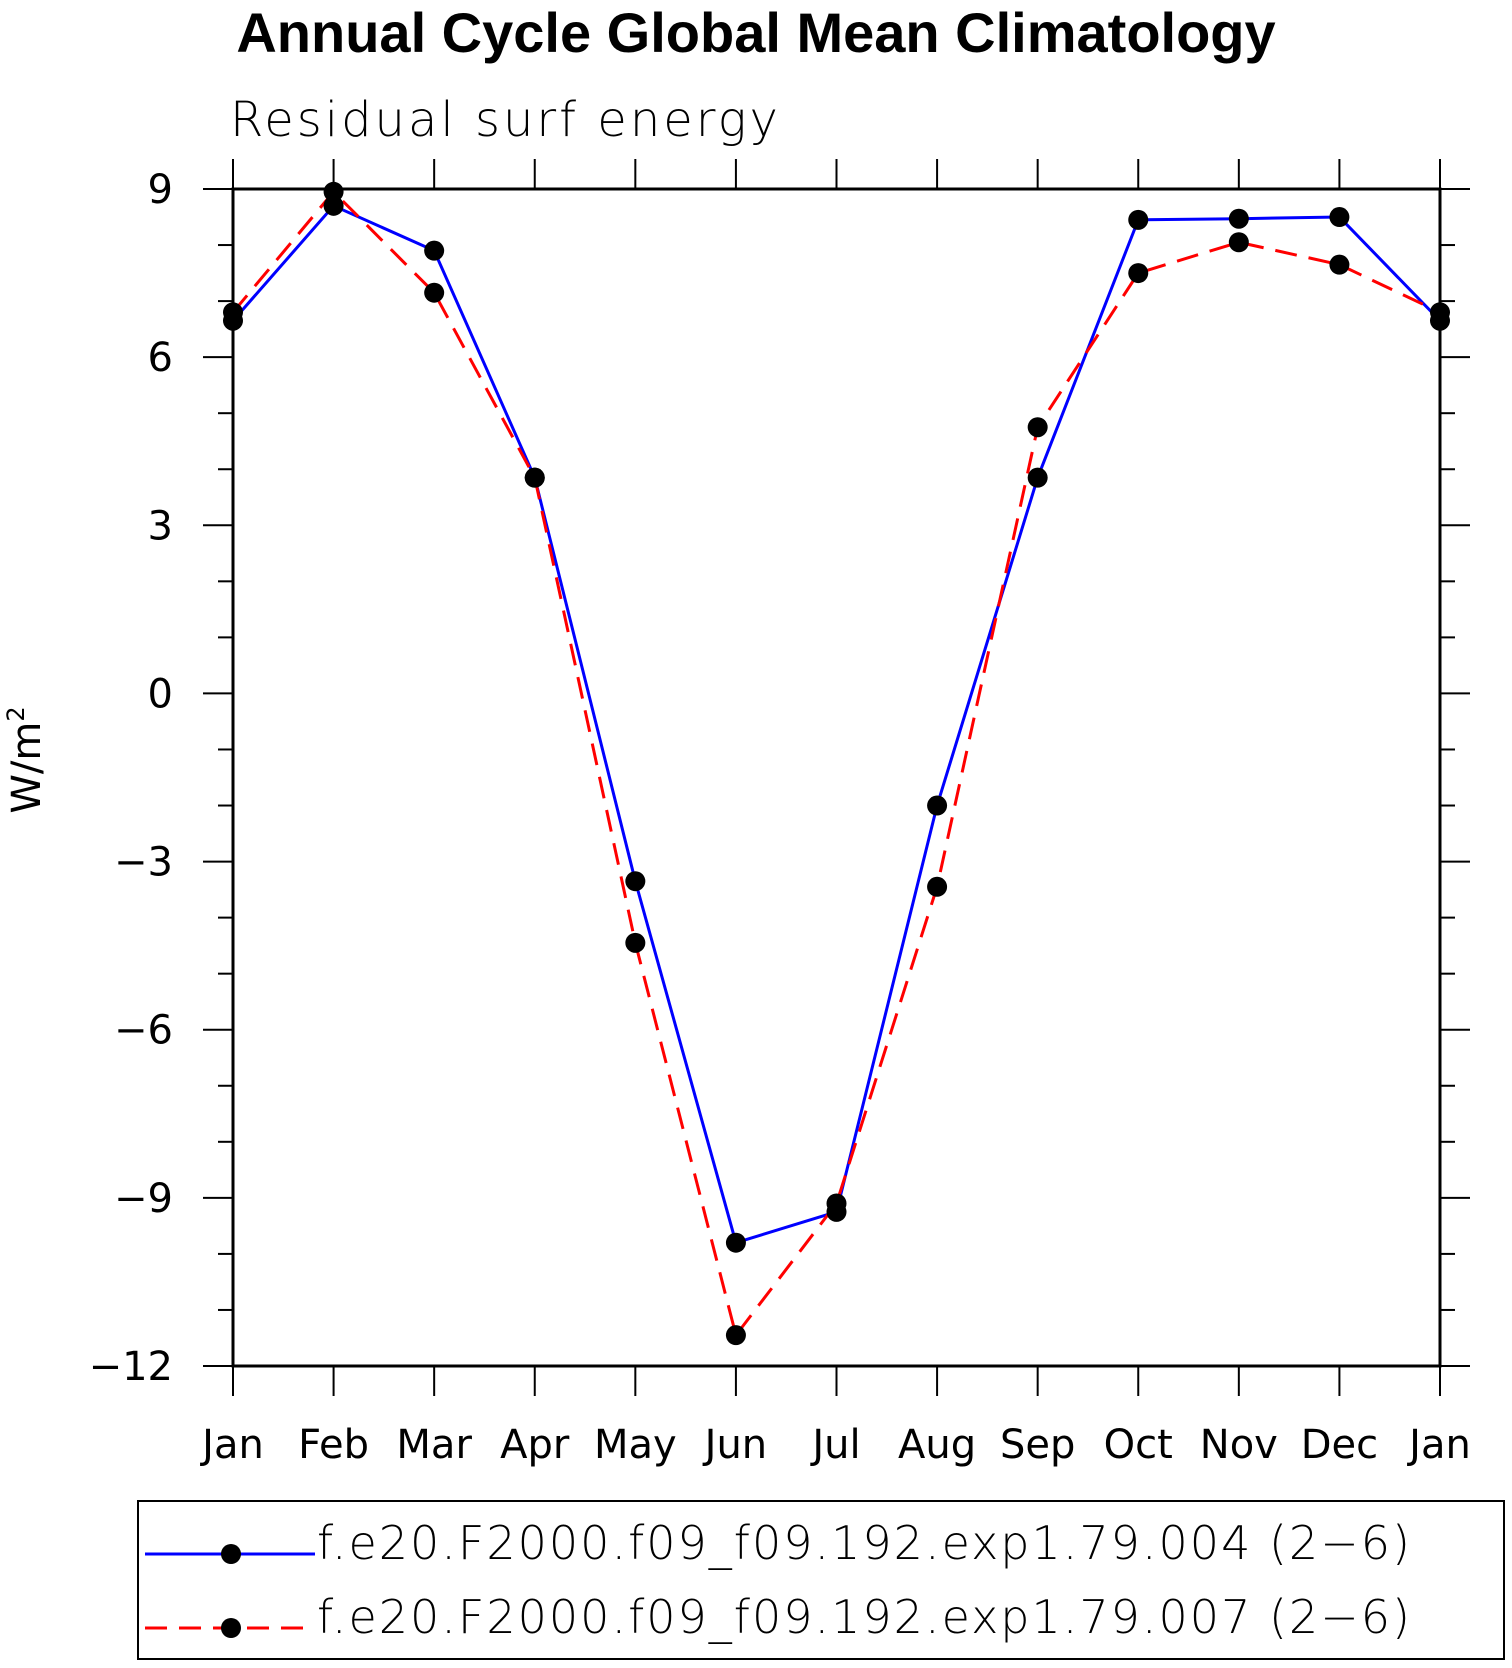  Describe the element at coordinates (505, 120) in the screenshot. I see `chart-subtitle: Residual surf energy` at that location.